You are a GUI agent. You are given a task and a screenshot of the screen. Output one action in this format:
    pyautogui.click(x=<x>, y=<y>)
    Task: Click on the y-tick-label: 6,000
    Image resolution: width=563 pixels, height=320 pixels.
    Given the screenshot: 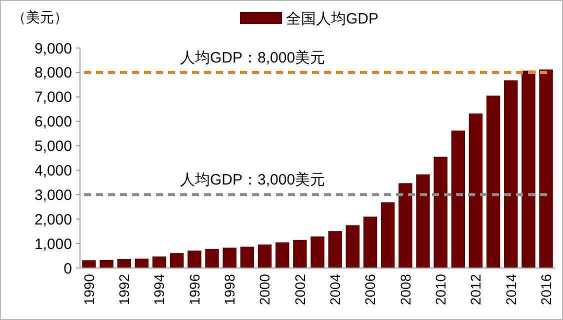 What is the action you would take?
    pyautogui.click(x=53, y=122)
    